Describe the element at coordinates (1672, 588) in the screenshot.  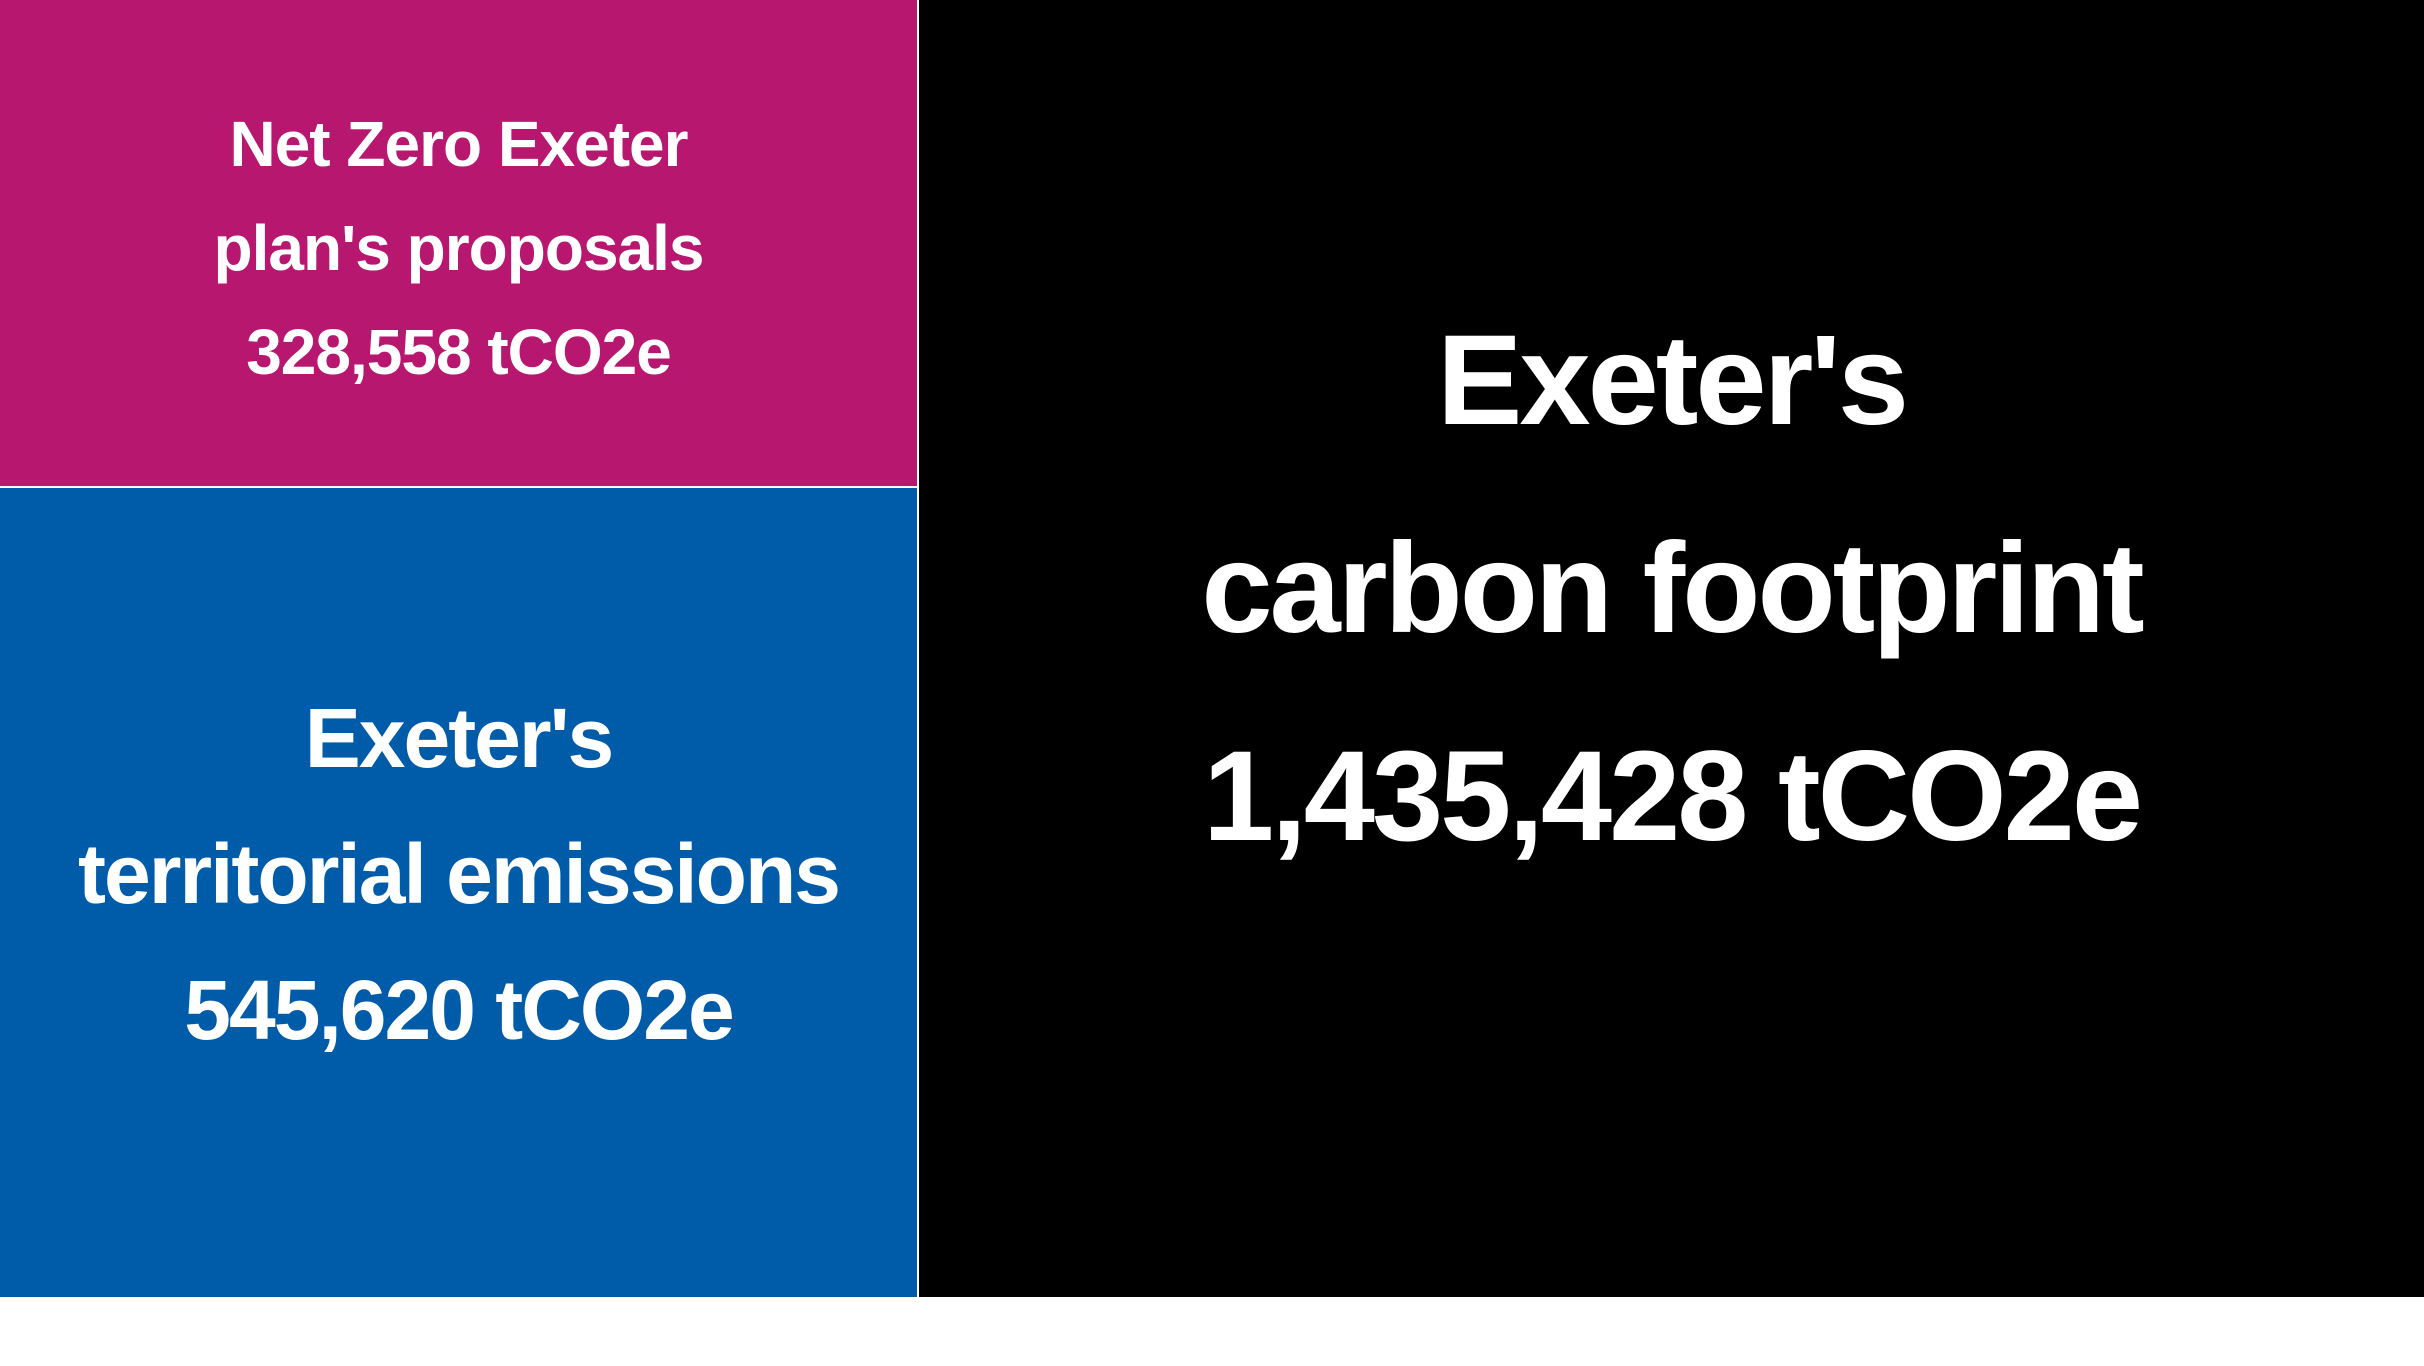
I see `footprint-title-line-2: carbon footprint` at that location.